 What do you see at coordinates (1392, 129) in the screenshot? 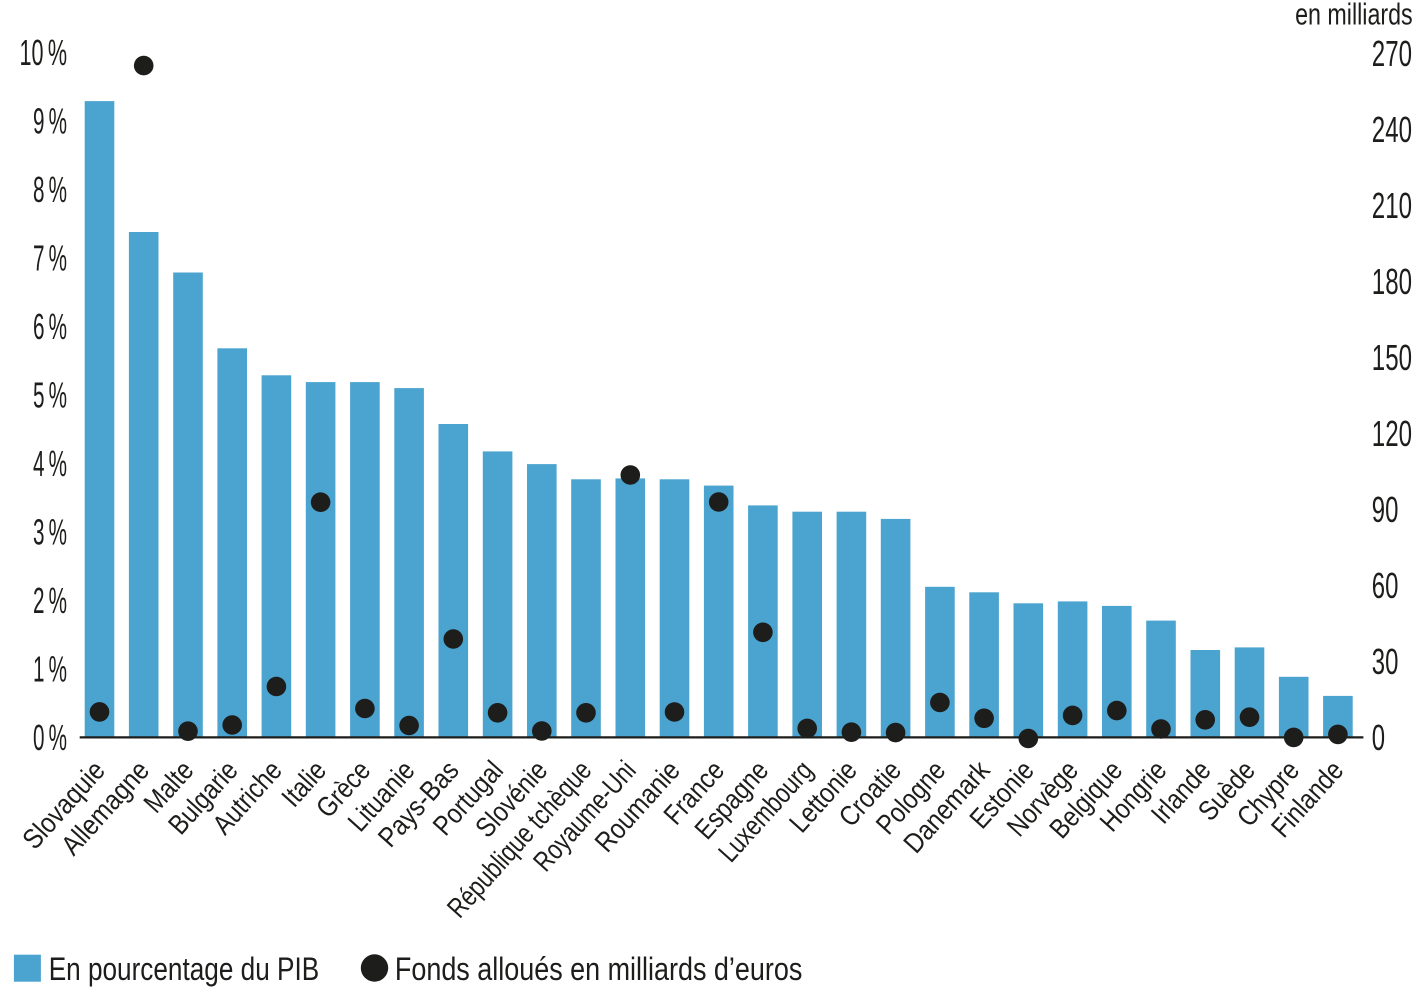
I see `svg-text: 240` at bounding box center [1392, 129].